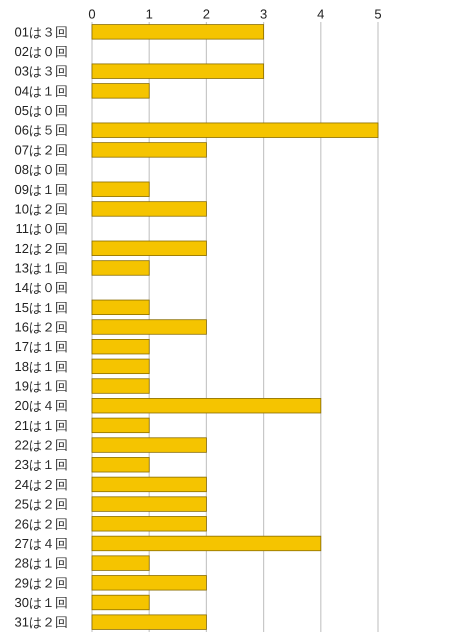 The image size is (463, 641). What do you see at coordinates (41, 406) in the screenshot?
I see `y-tick-label: 20は４回` at bounding box center [41, 406].